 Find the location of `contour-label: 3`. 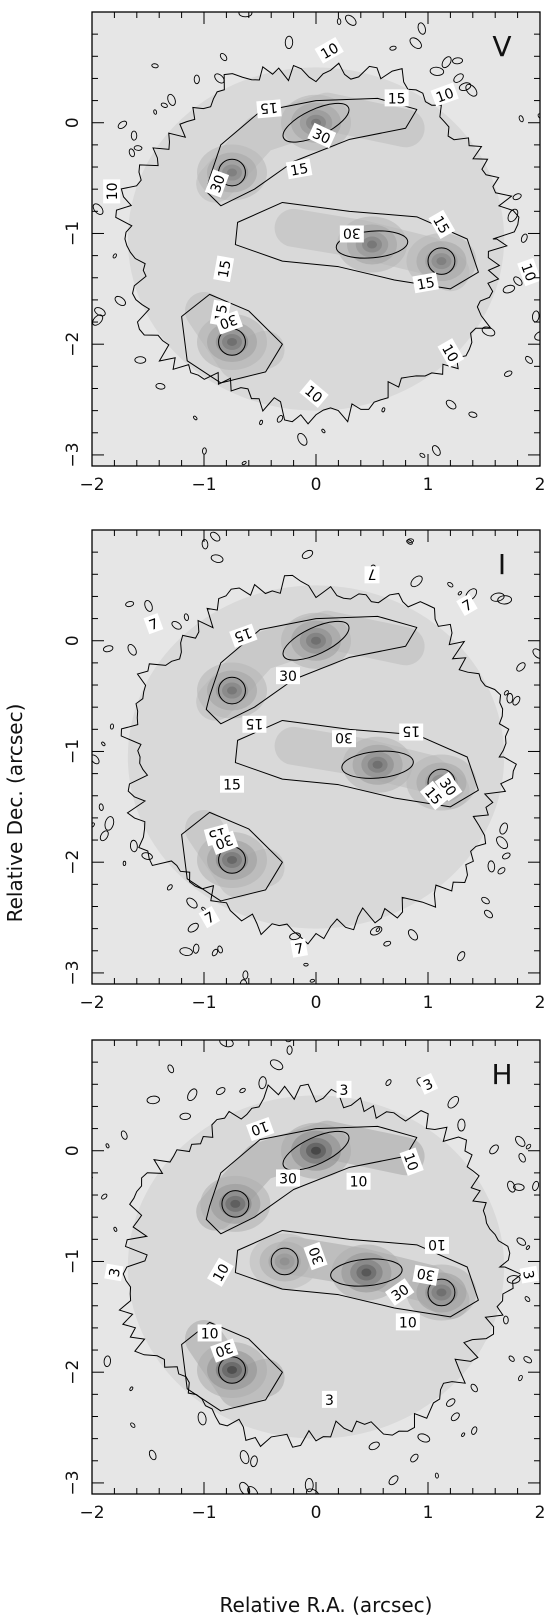

contour-label: 3 is located at coordinates (428, 1083).